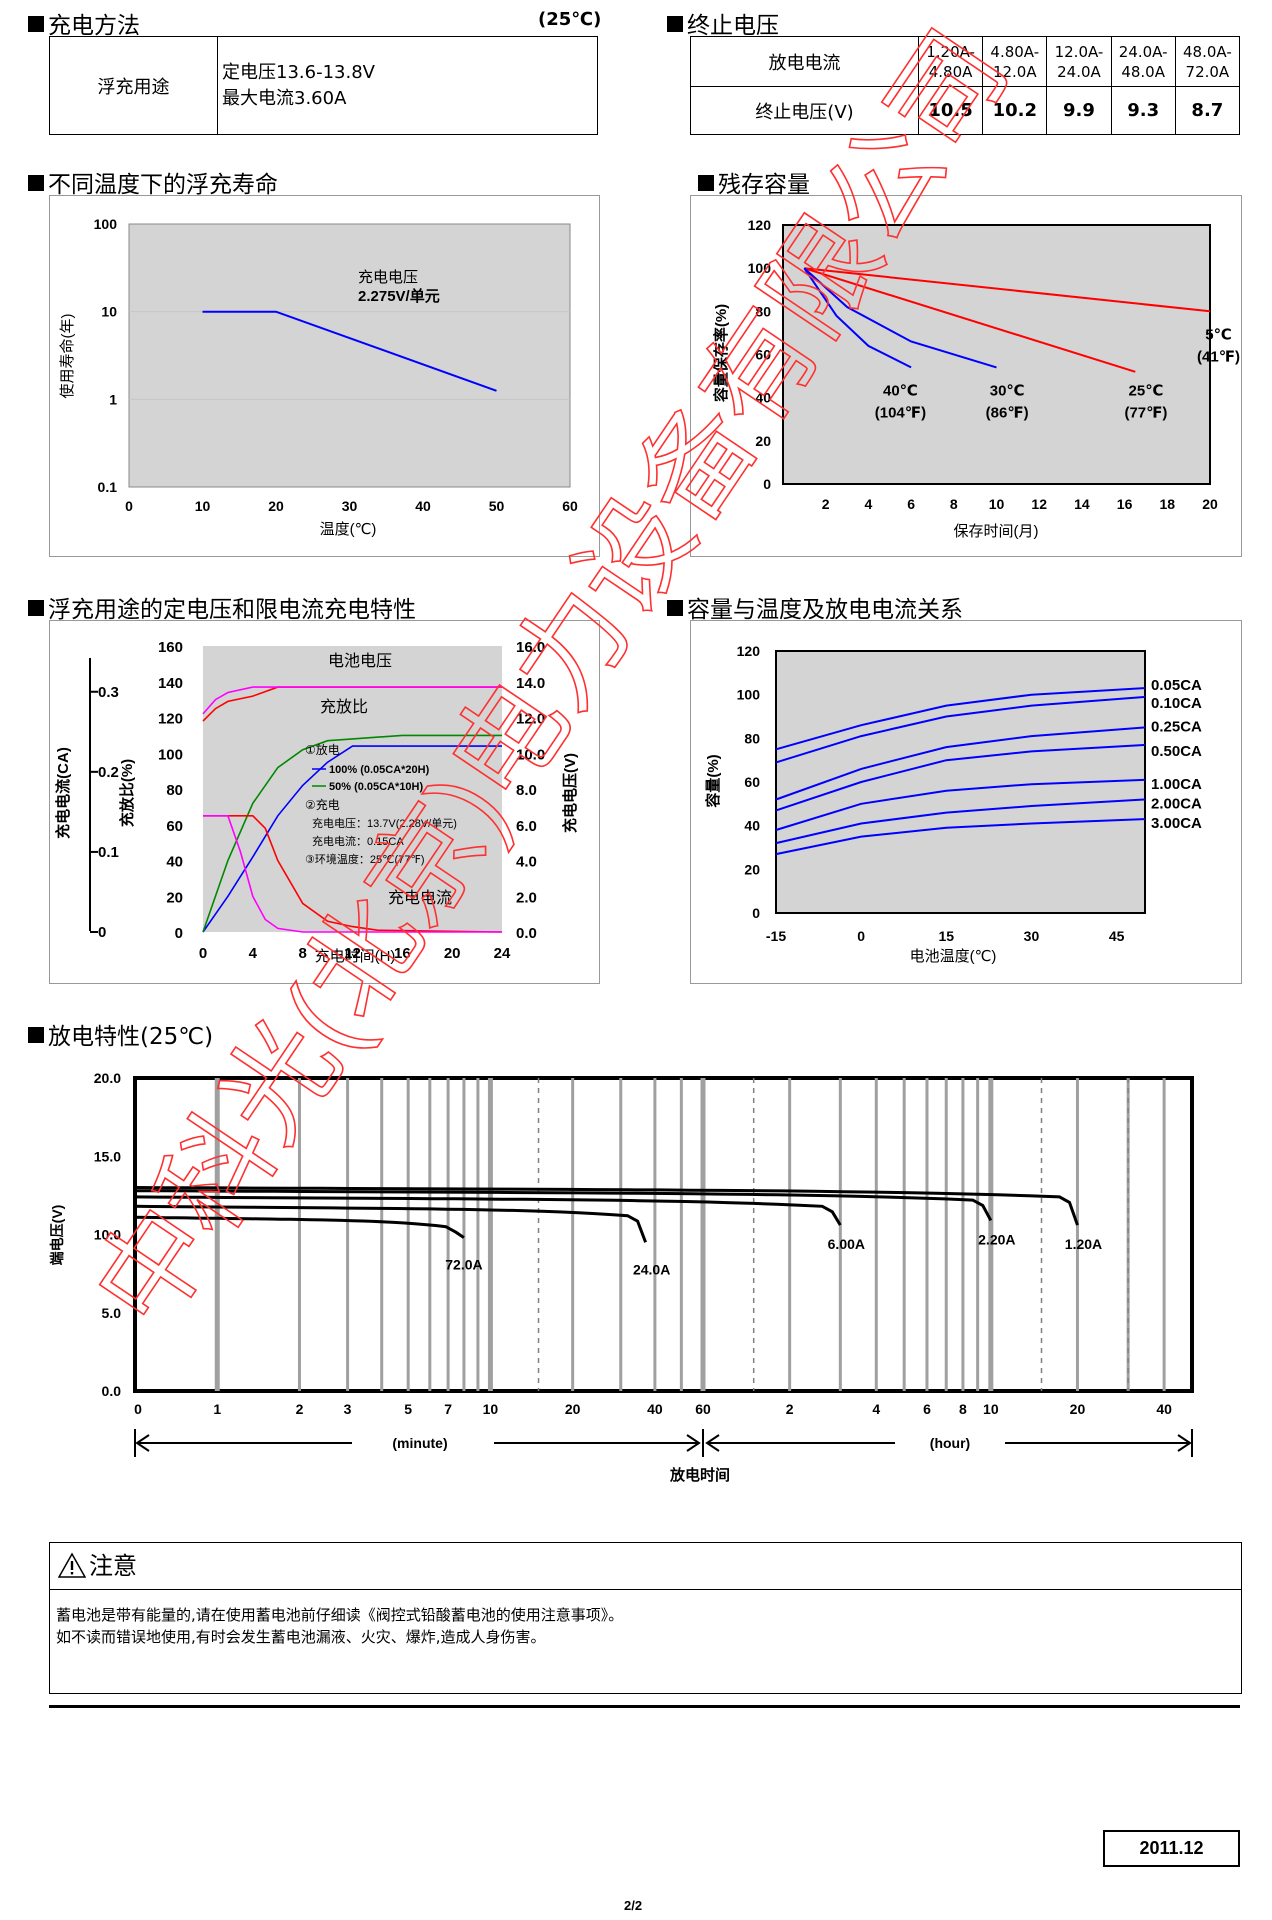 This screenshot has width=1272, height=1920. Describe the element at coordinates (113, 1566) in the screenshot. I see `notice-title: 注意` at that location.